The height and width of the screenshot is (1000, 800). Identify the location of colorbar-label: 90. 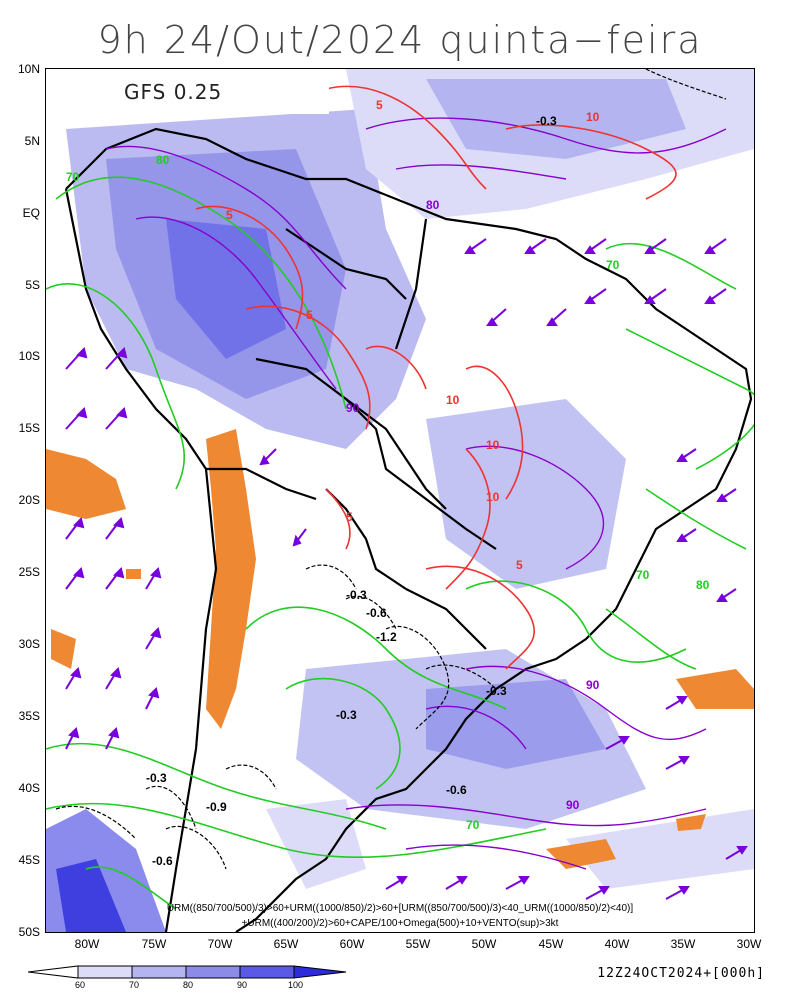
(242, 985).